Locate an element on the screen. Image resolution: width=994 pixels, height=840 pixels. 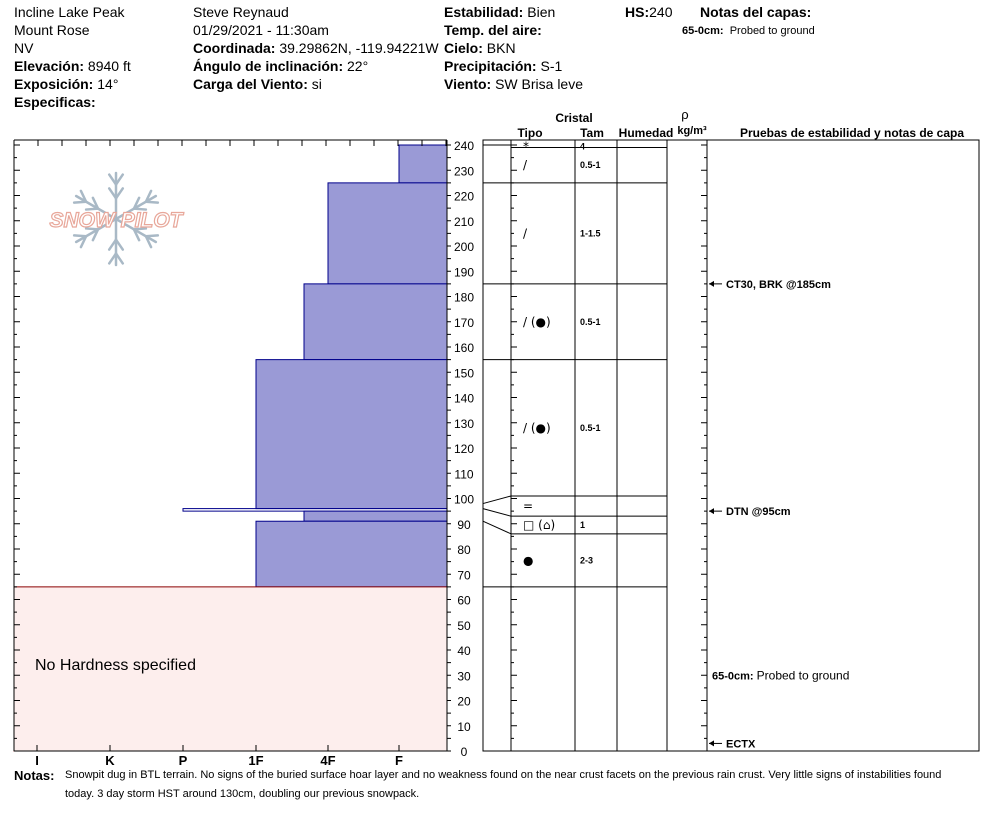
density-symbol: ρ is located at coordinates (684, 114).